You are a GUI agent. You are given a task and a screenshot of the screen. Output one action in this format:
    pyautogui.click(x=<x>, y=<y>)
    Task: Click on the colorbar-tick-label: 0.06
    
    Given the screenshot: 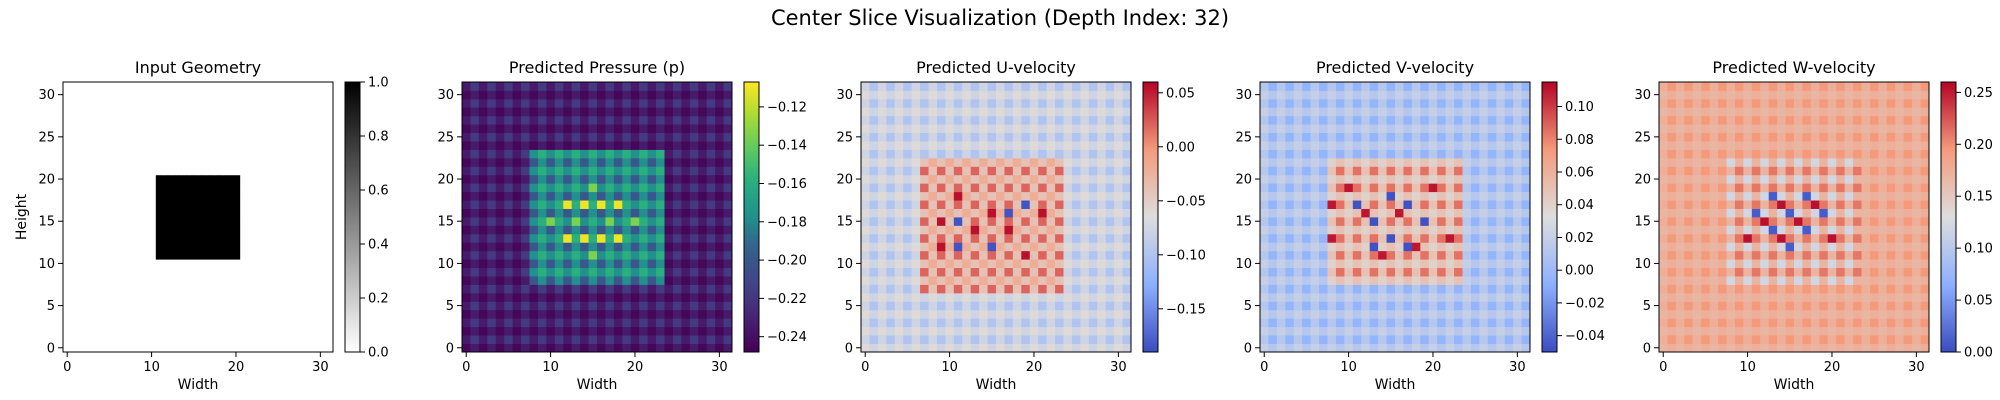 What is the action you would take?
    pyautogui.click(x=1579, y=173)
    